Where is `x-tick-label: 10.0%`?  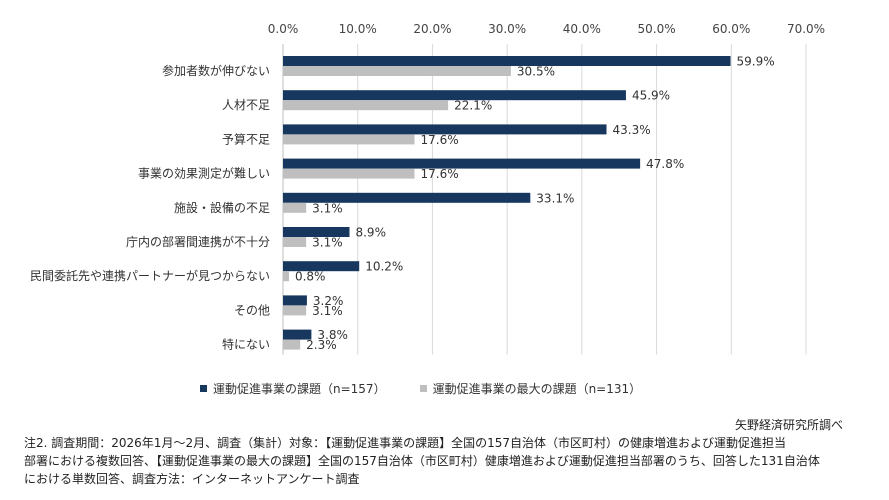 x-tick-label: 10.0% is located at coordinates (358, 29).